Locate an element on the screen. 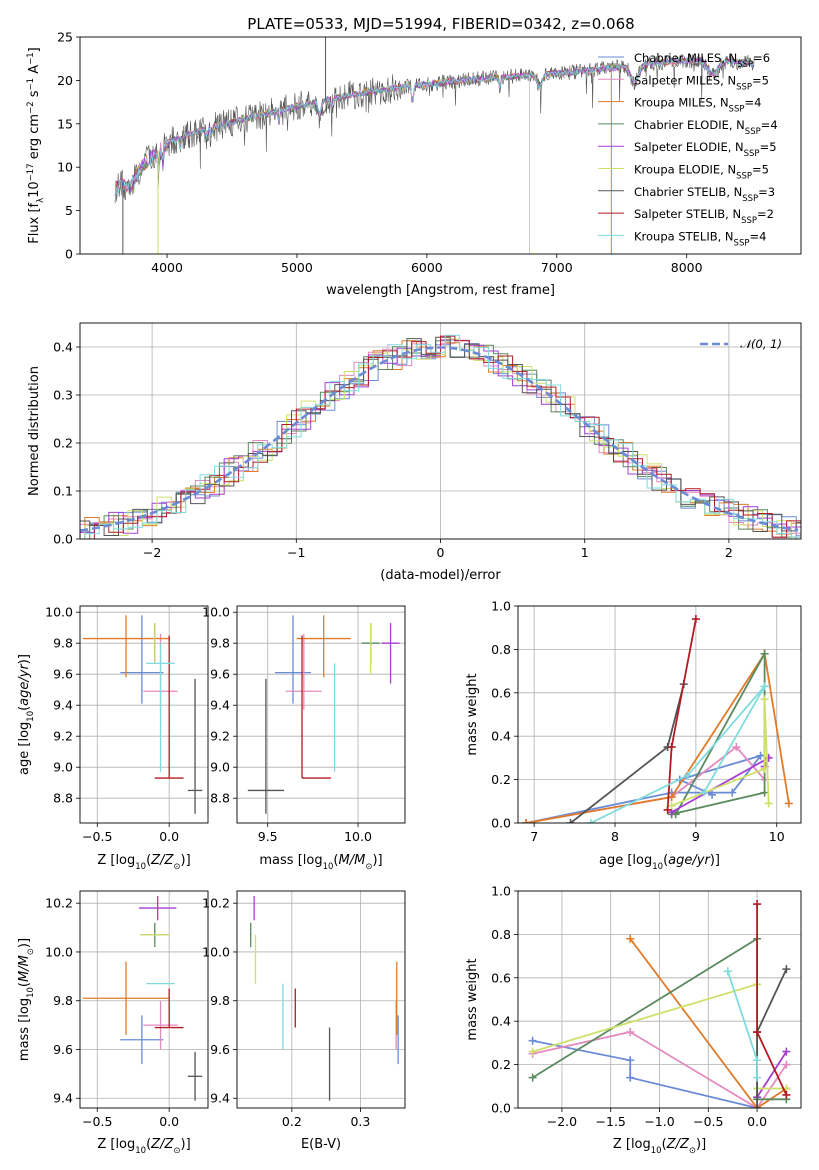 The image size is (819, 1170). mass_vs_Z-axes: −0.5 0.0 9.4 9.6 9.8 10.0 10.2 is located at coordinates (126, 1010).